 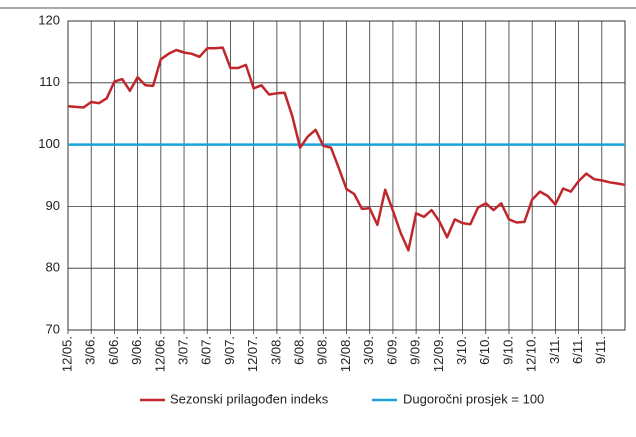 What do you see at coordinates (415, 350) in the screenshot?
I see `x-tick-label: 9/09.` at bounding box center [415, 350].